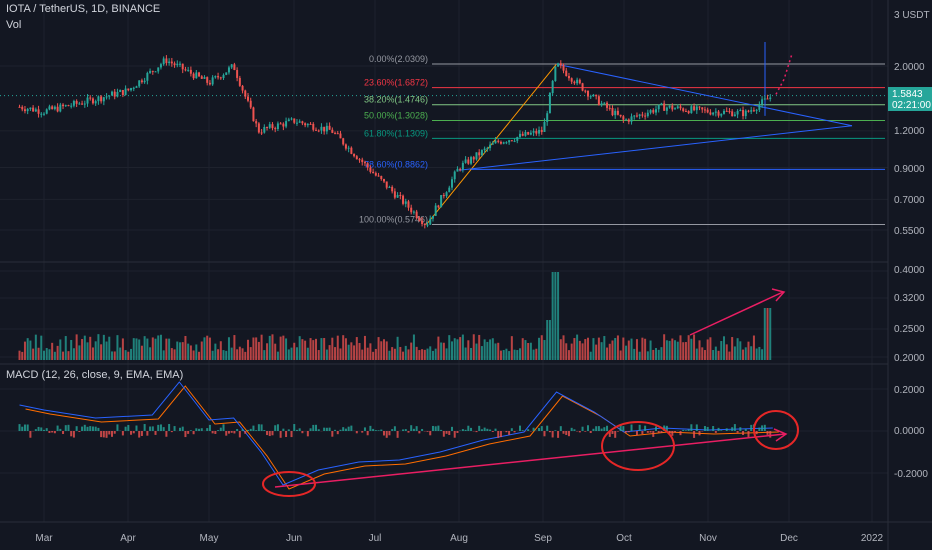 The image size is (932, 550). I want to click on triangle-lower-line, so click(655, 148).